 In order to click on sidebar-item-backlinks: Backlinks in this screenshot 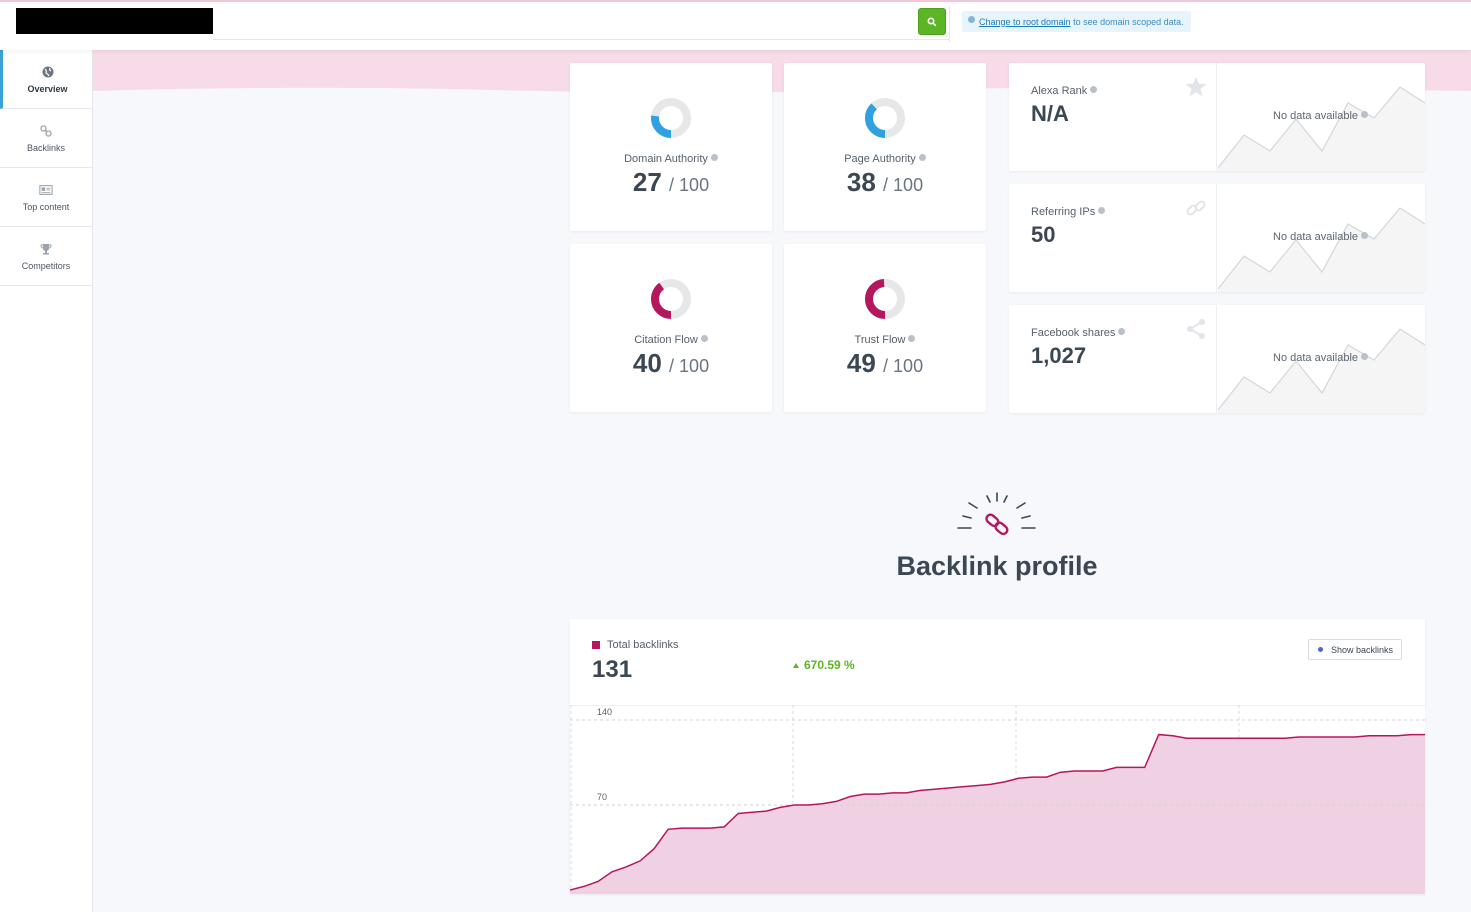, I will do `click(46, 138)`.